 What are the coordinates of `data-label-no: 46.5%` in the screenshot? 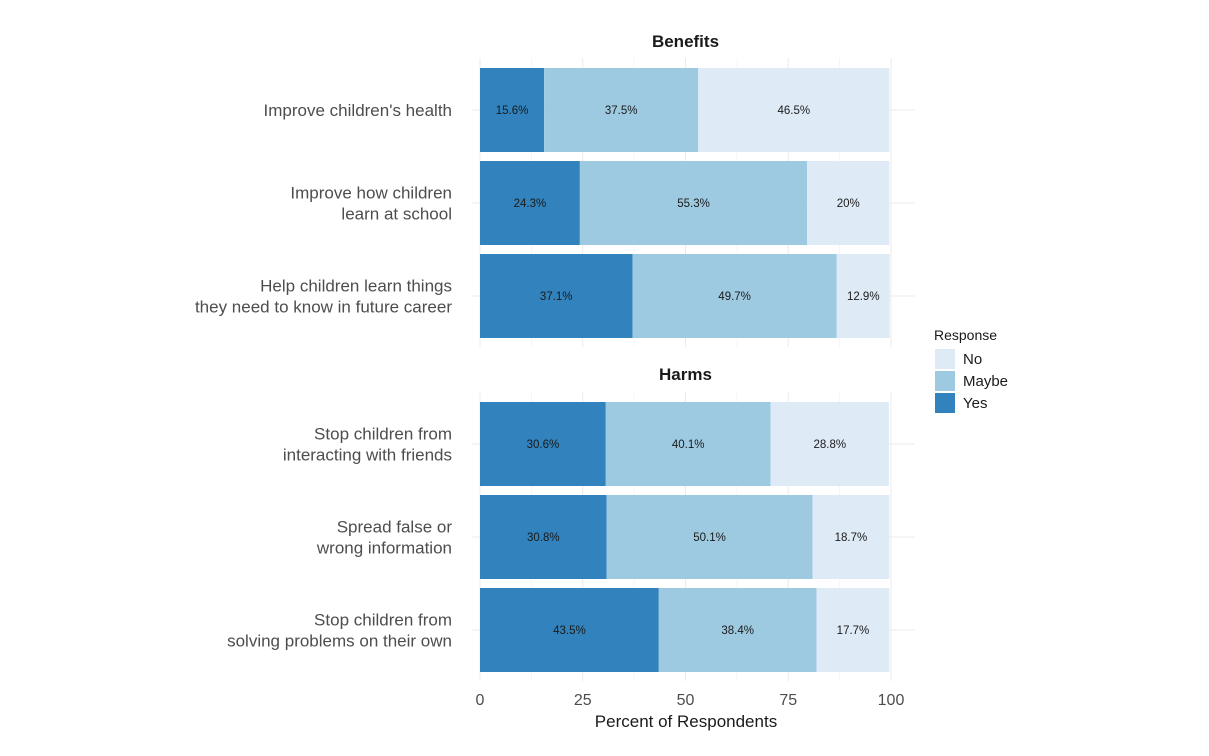 It's located at (793, 111).